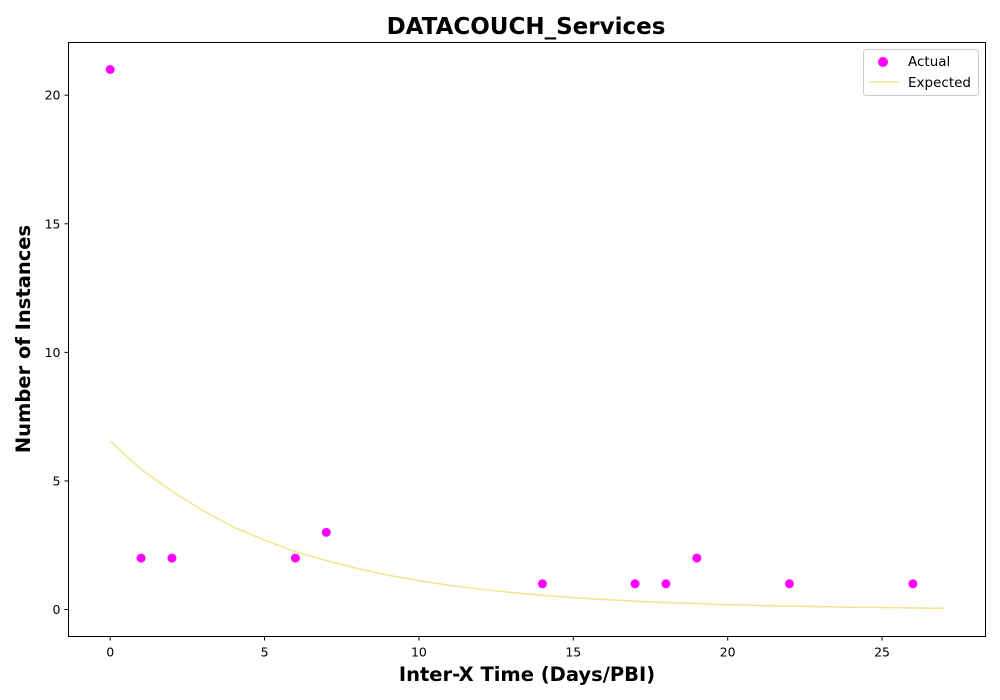 This screenshot has height=700, width=1000. Describe the element at coordinates (882, 652) in the screenshot. I see `x-tick-label: 25` at that location.